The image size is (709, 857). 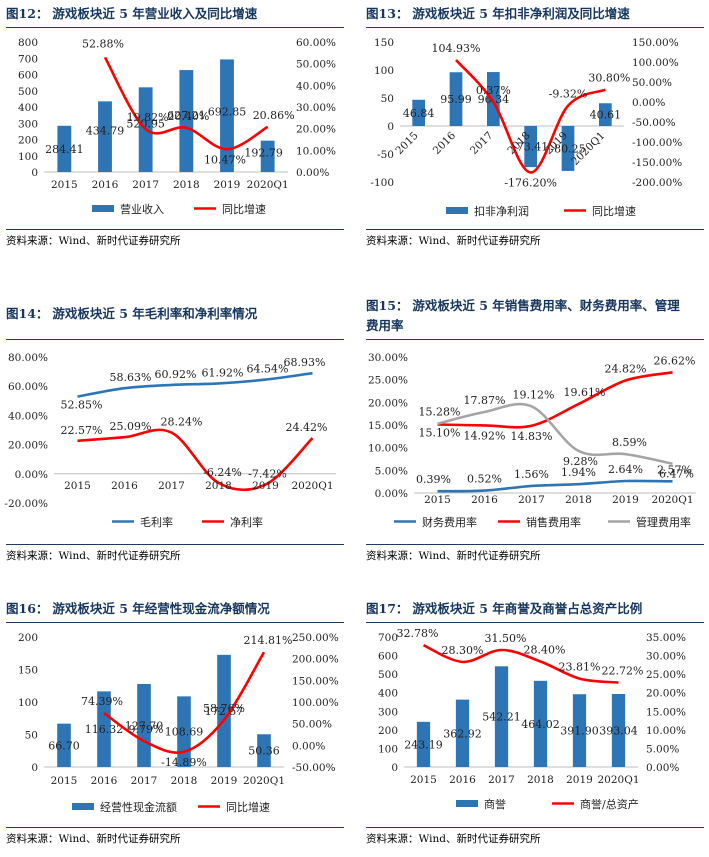 I want to click on bar-value-label: 284.41, so click(x=64, y=149).